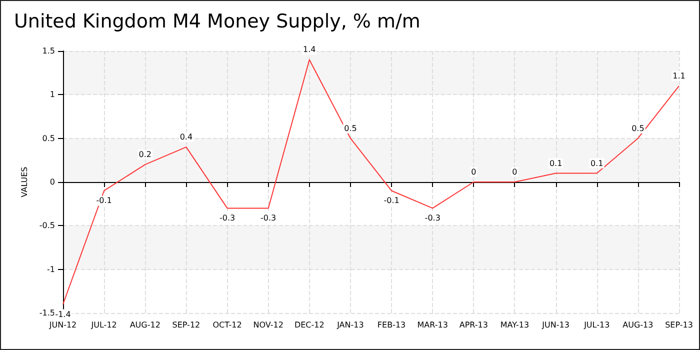 Image resolution: width=700 pixels, height=350 pixels. Describe the element at coordinates (217, 21) in the screenshot. I see `chart-title: United Kingdom M4 Money Supply, % m/m` at that location.